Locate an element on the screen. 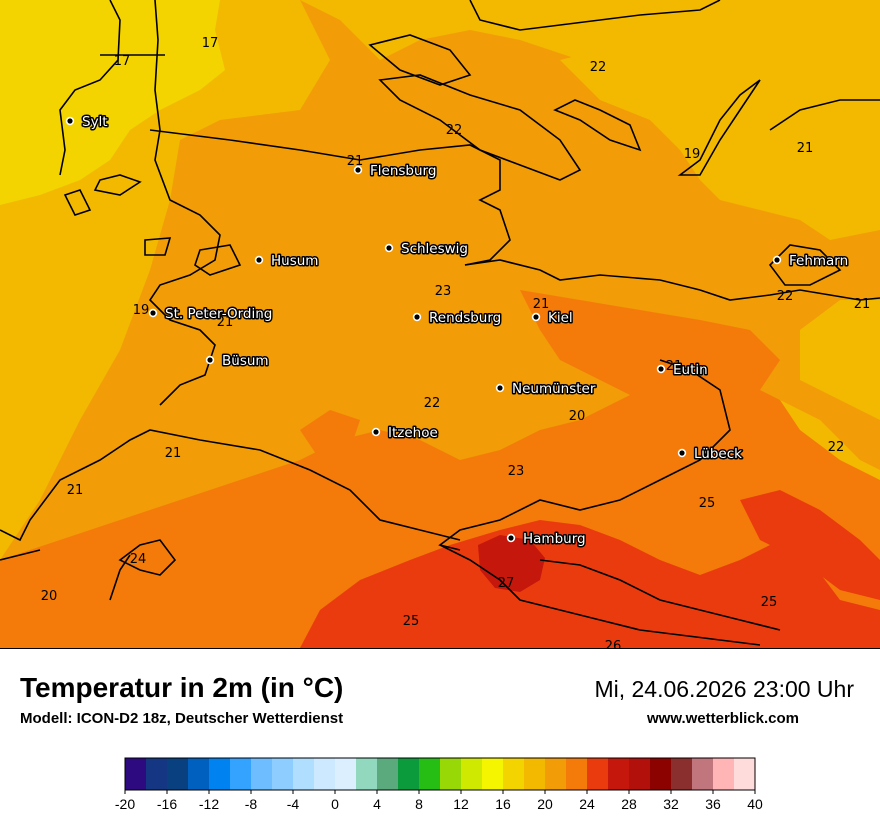 The image size is (880, 831). city-marker: Neumünster is located at coordinates (546, 389).